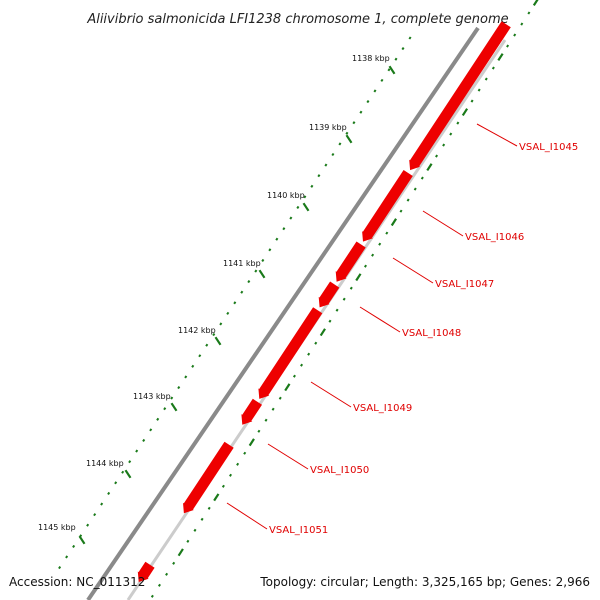  Describe the element at coordinates (286, 195) in the screenshot. I see `ruler-label: 1140 kbp` at that location.